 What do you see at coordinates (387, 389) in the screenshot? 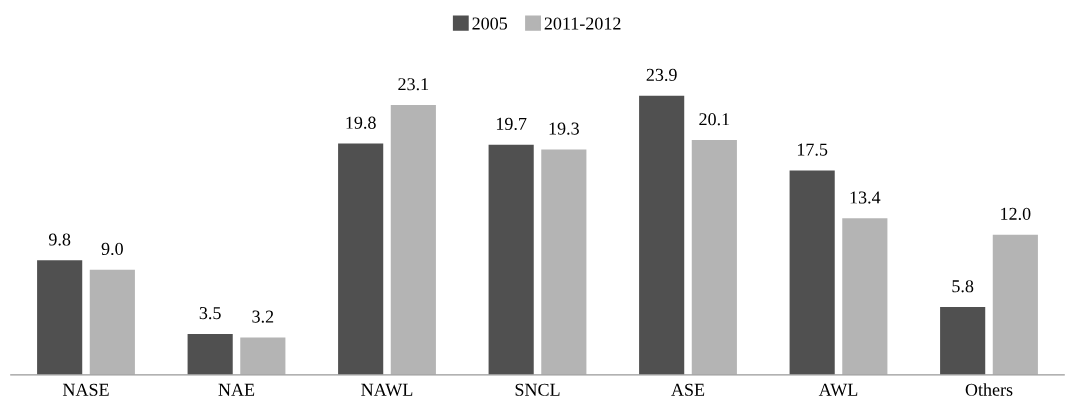
I see `x-tick-label: NAWL` at bounding box center [387, 389].